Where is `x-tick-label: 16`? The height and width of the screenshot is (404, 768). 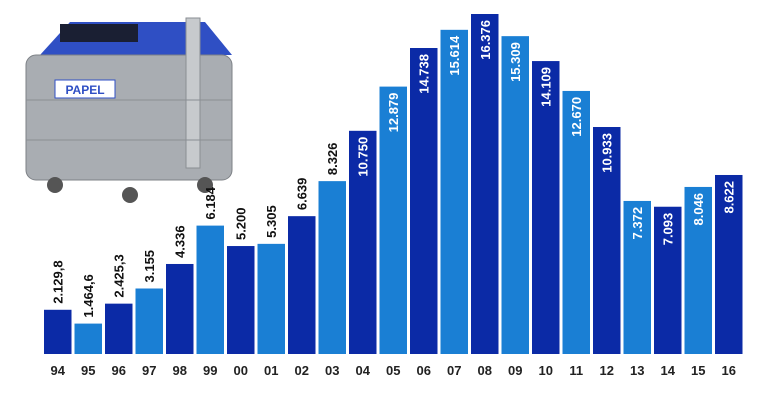
x-tick-label: 16 is located at coordinates (729, 370).